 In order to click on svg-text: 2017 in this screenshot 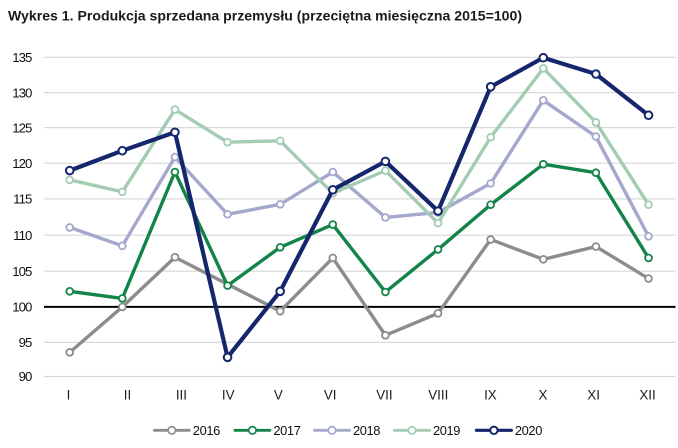, I will do `click(286, 430)`.